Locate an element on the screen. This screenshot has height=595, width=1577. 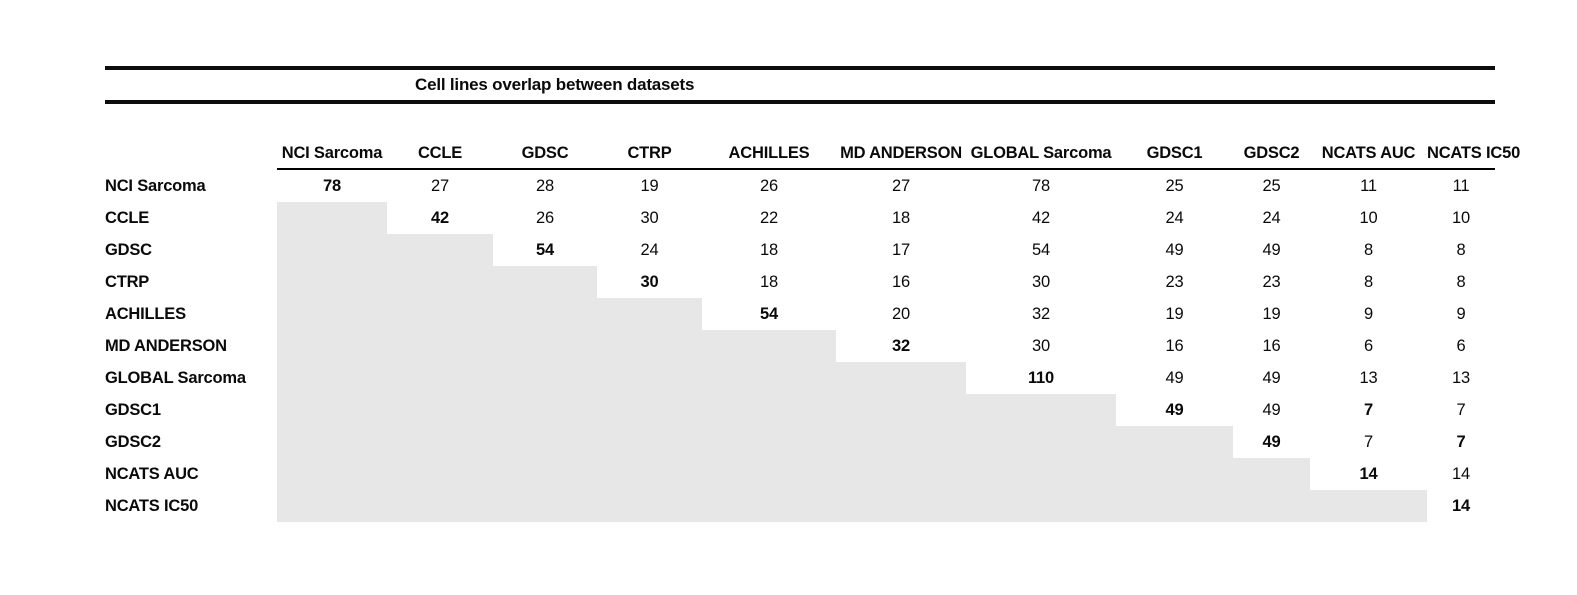
table-row: GDSC2 49 7 7 is located at coordinates (800, 442).